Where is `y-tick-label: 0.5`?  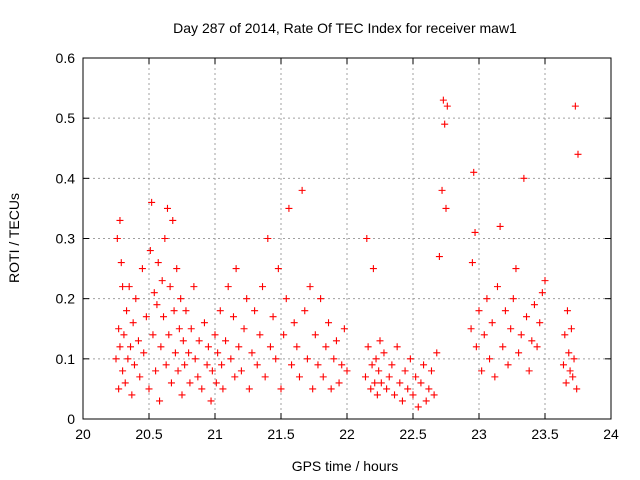
y-tick-label: 0.5 is located at coordinates (66, 118).